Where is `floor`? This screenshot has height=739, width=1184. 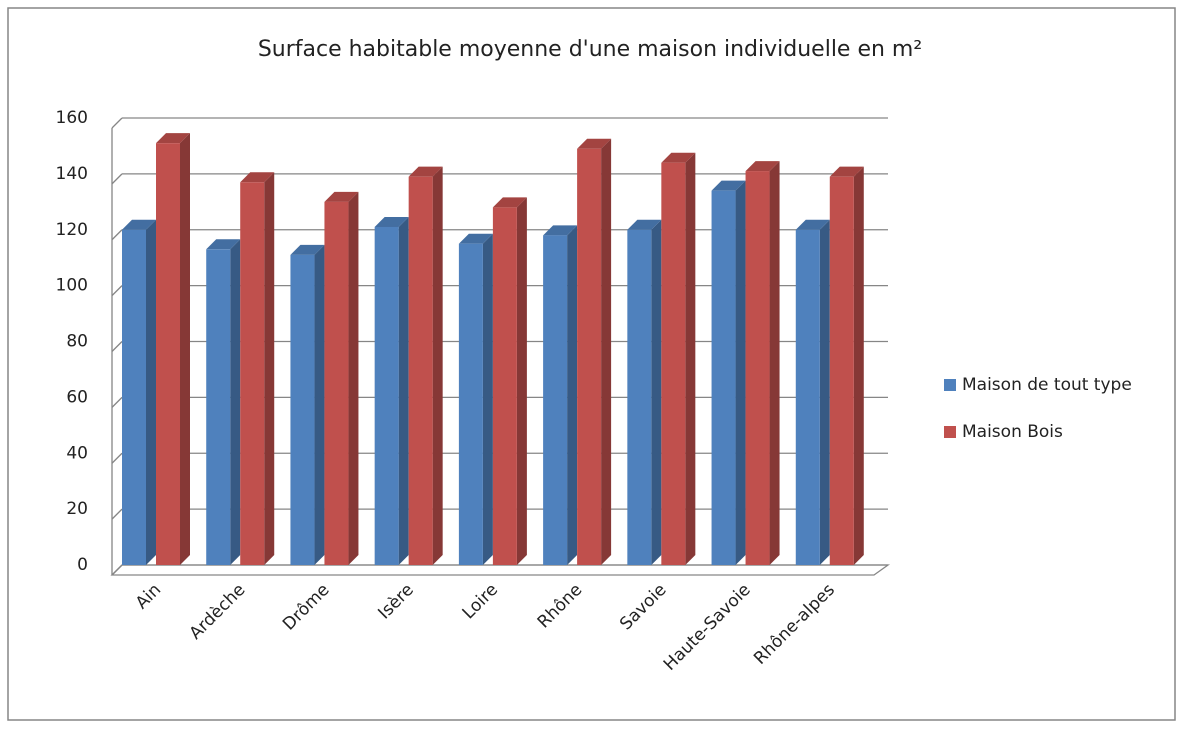
floor is located at coordinates (500, 570).